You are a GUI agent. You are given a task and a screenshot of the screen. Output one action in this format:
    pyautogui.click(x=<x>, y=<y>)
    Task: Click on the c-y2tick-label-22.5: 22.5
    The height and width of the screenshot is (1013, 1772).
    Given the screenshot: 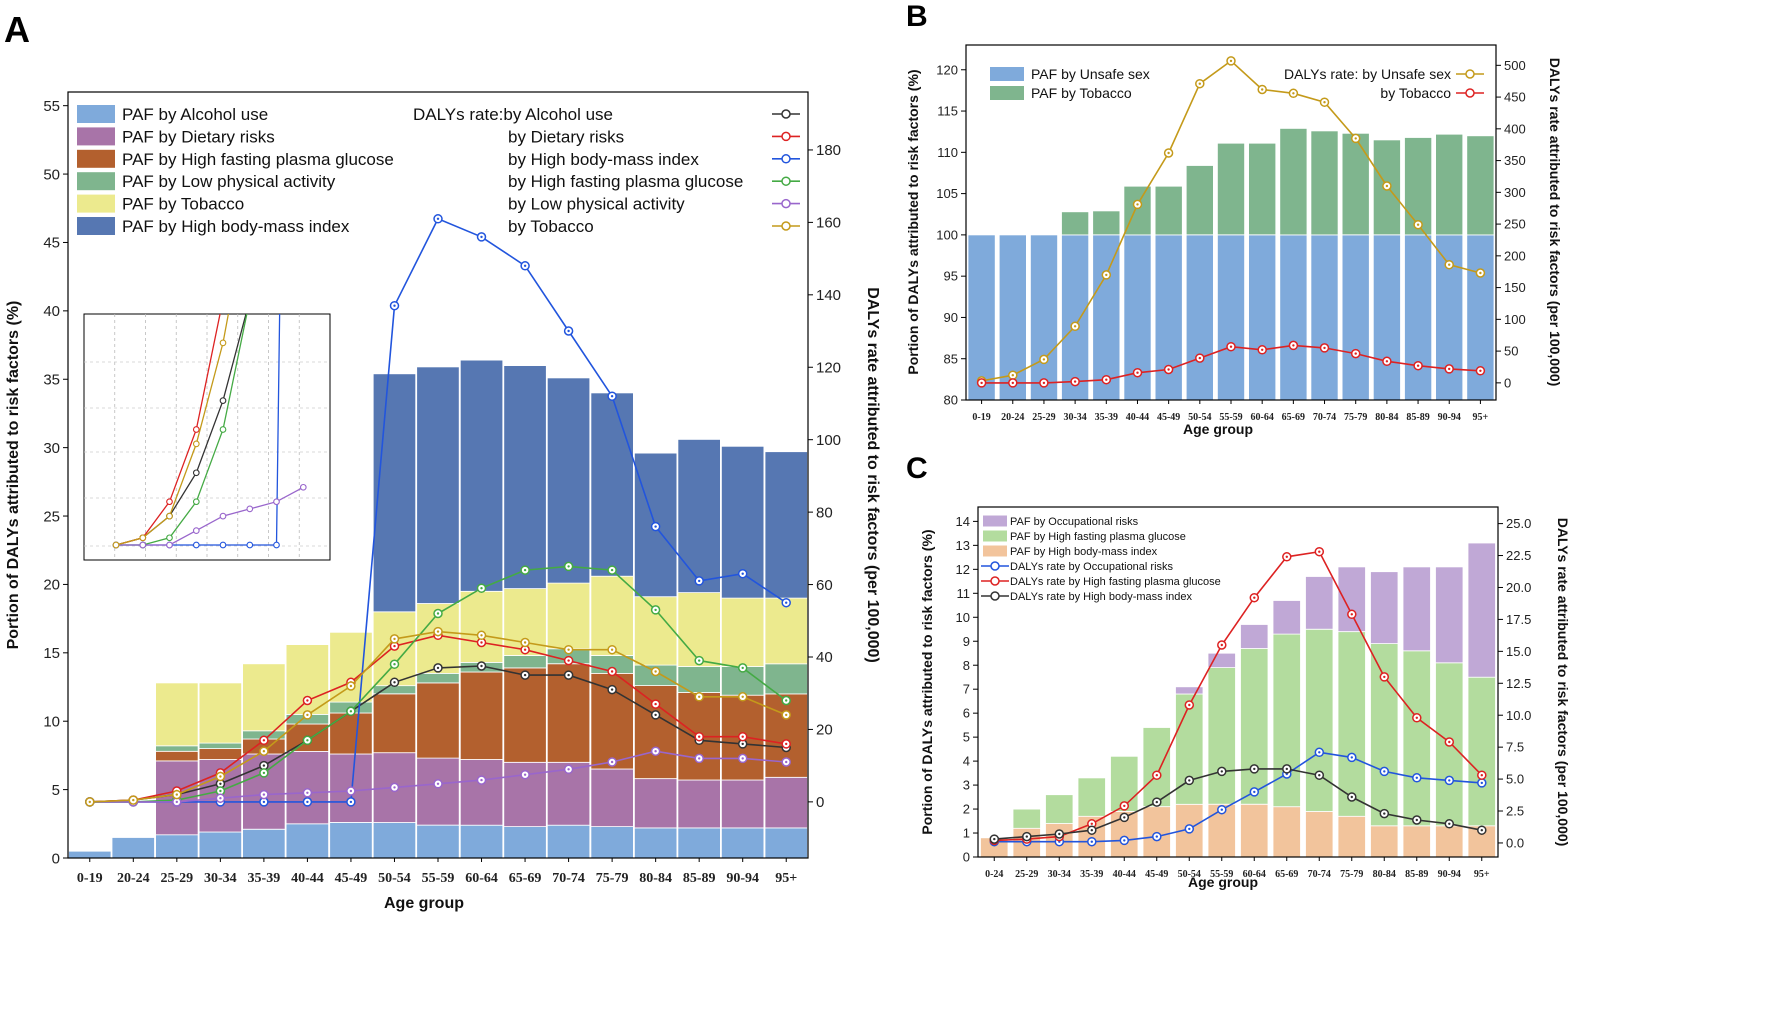 What is the action you would take?
    pyautogui.click(x=1518, y=555)
    